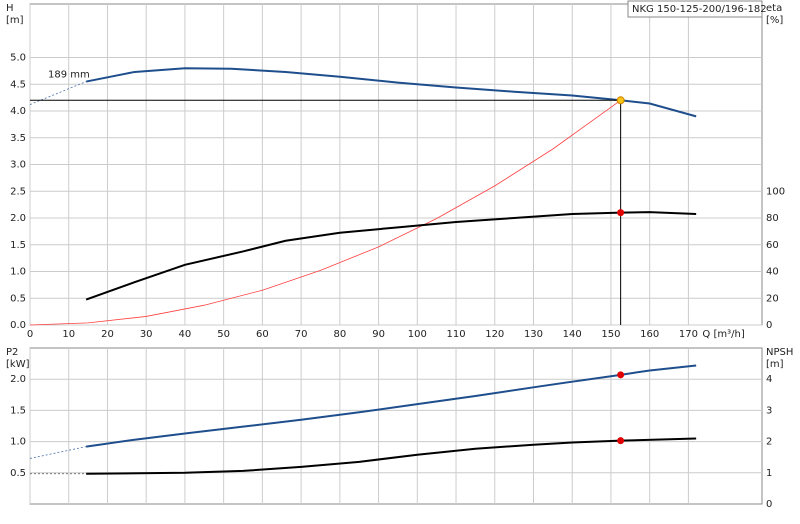 This screenshot has height=524, width=800. What do you see at coordinates (417, 334) in the screenshot?
I see `x-tick-label: 100` at bounding box center [417, 334].